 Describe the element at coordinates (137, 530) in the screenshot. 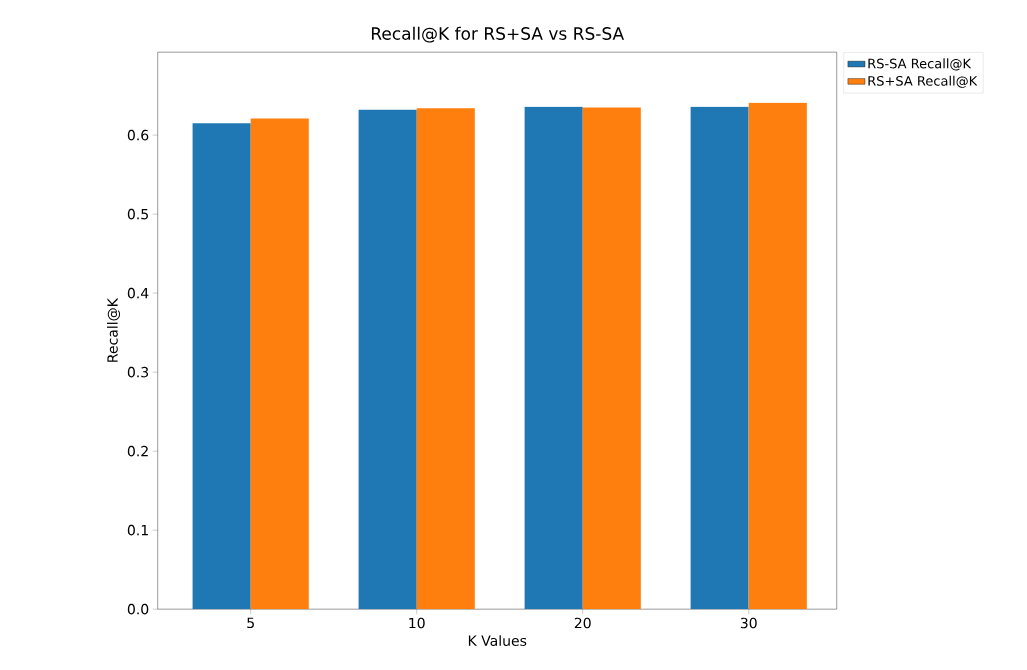

I see `y-tick-label: 0.1` at that location.